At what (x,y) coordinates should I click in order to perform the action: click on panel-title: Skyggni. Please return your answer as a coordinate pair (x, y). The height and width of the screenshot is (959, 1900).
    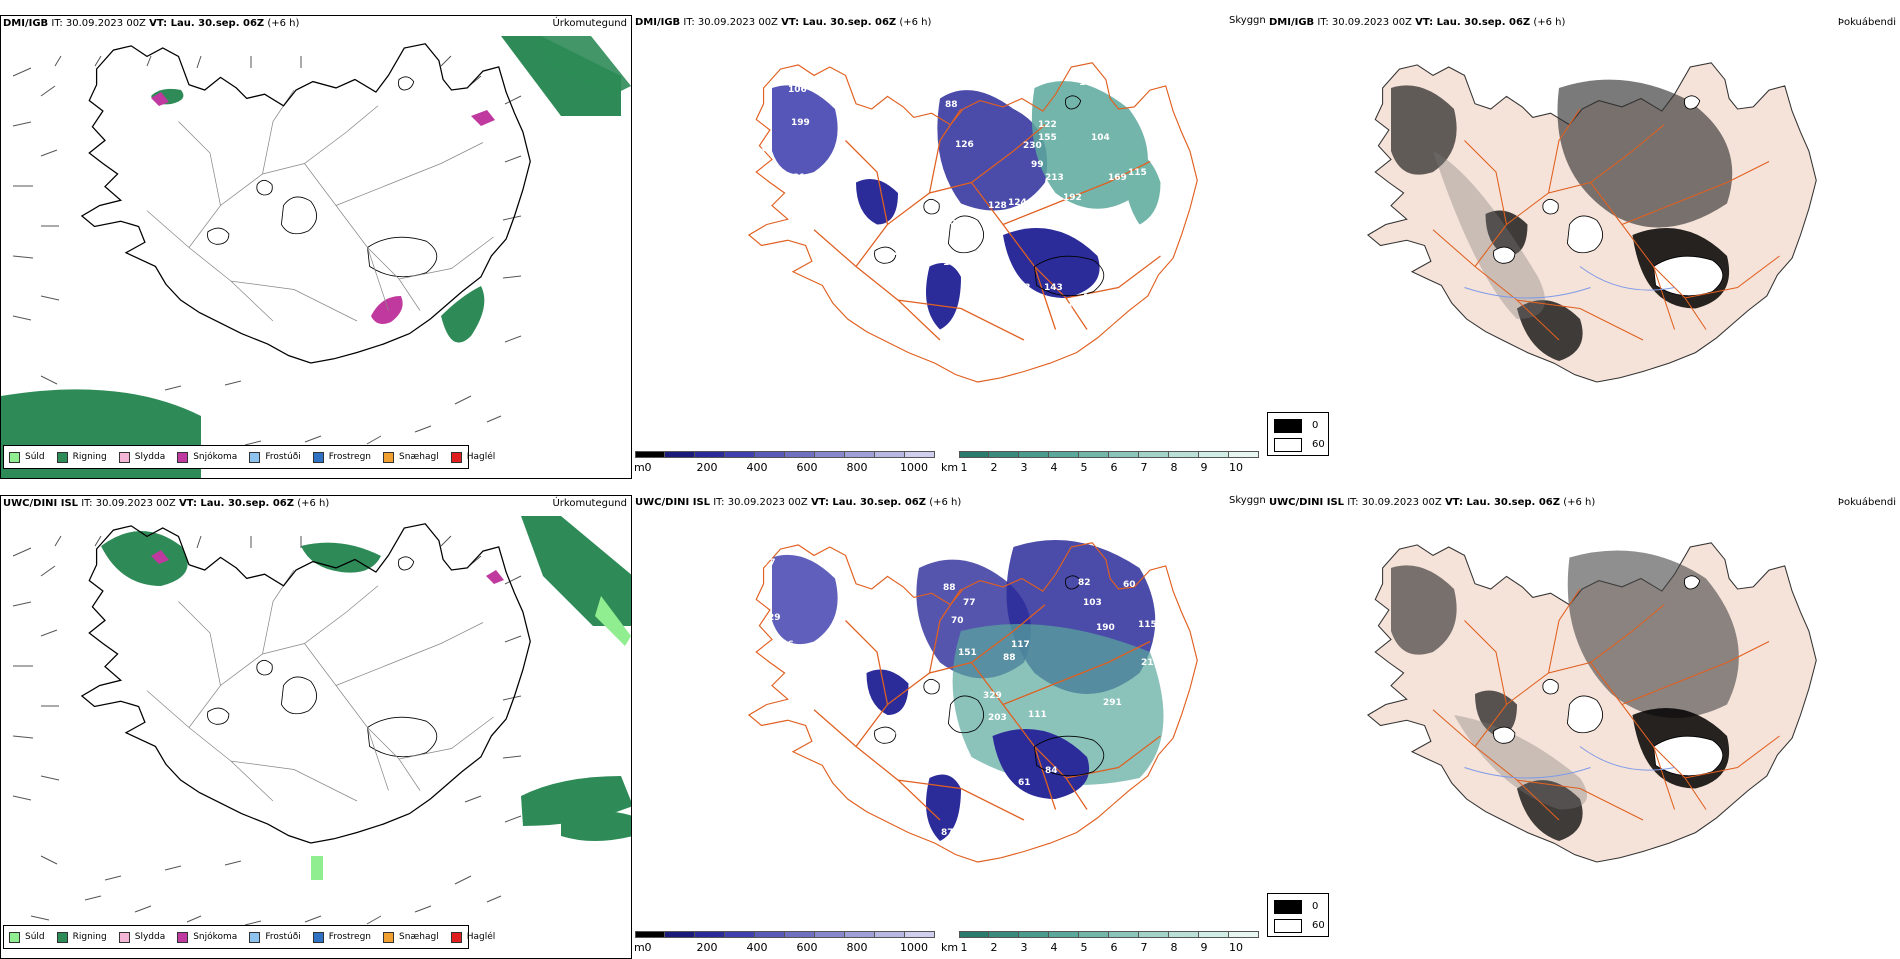
    Looking at the image, I should click on (1247, 500).